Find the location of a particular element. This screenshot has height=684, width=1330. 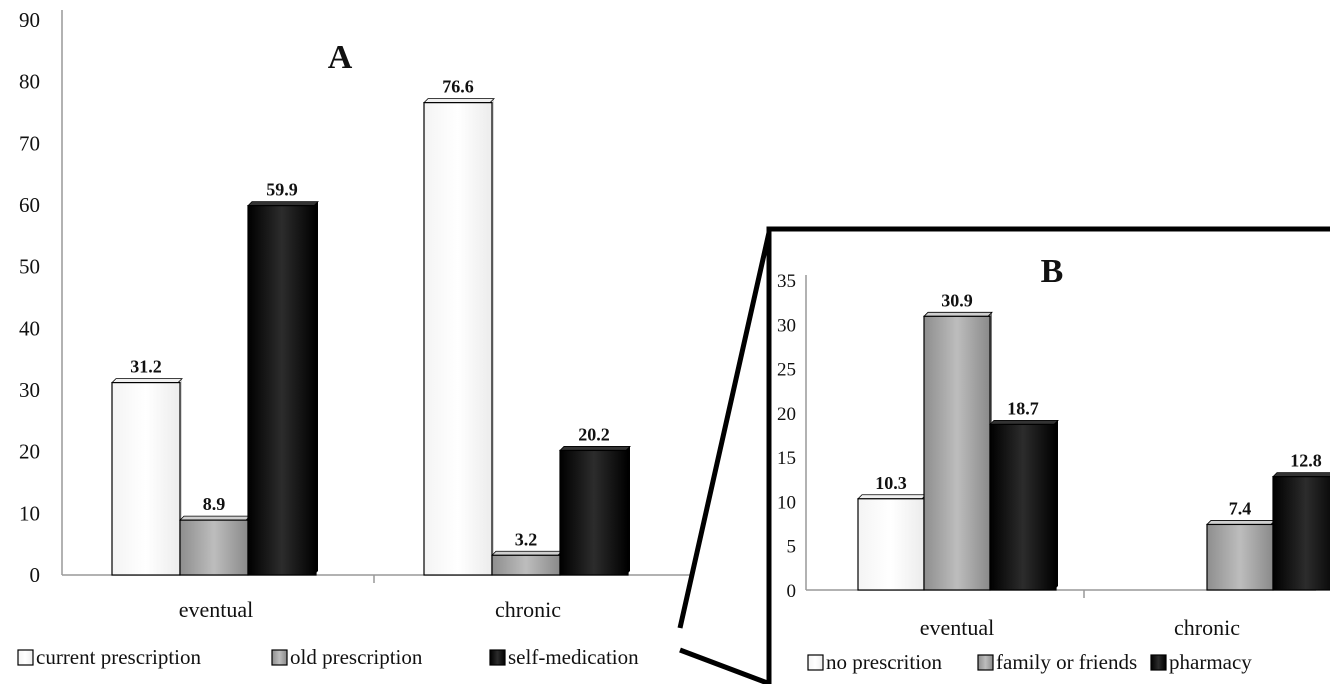

panel-b-y-tick-label: 35 is located at coordinates (786, 281).